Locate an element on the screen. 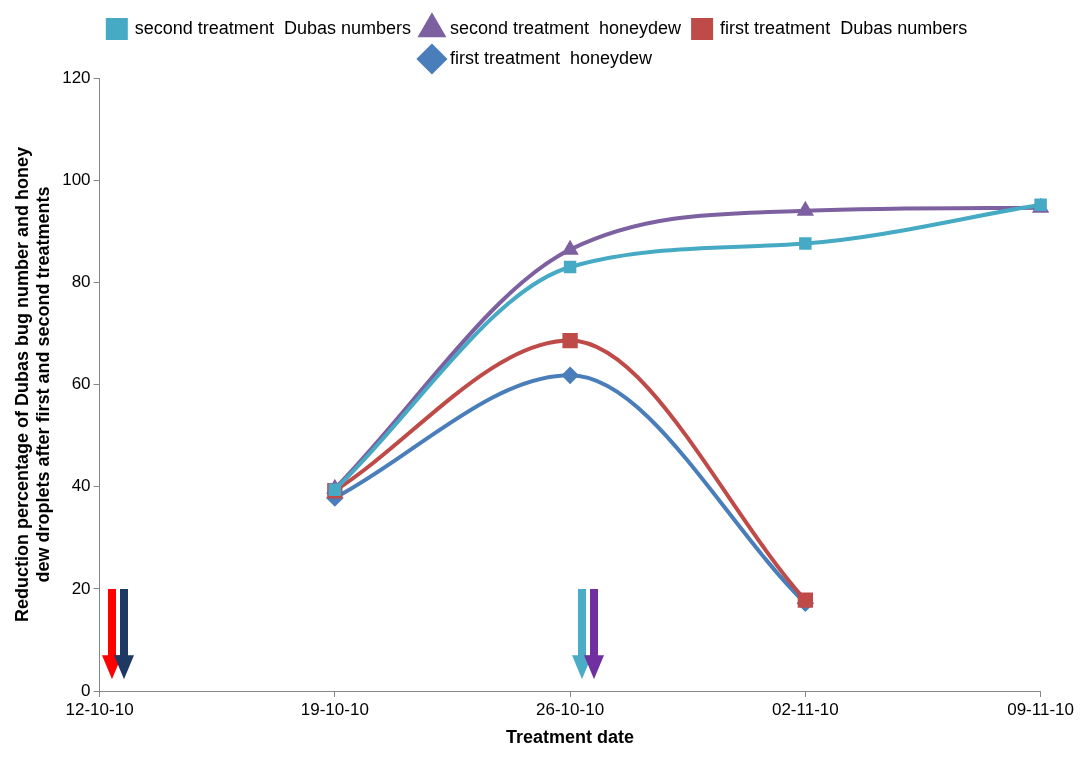 The height and width of the screenshot is (765, 1085). x-tick-label: 26-10-10 is located at coordinates (570, 709).